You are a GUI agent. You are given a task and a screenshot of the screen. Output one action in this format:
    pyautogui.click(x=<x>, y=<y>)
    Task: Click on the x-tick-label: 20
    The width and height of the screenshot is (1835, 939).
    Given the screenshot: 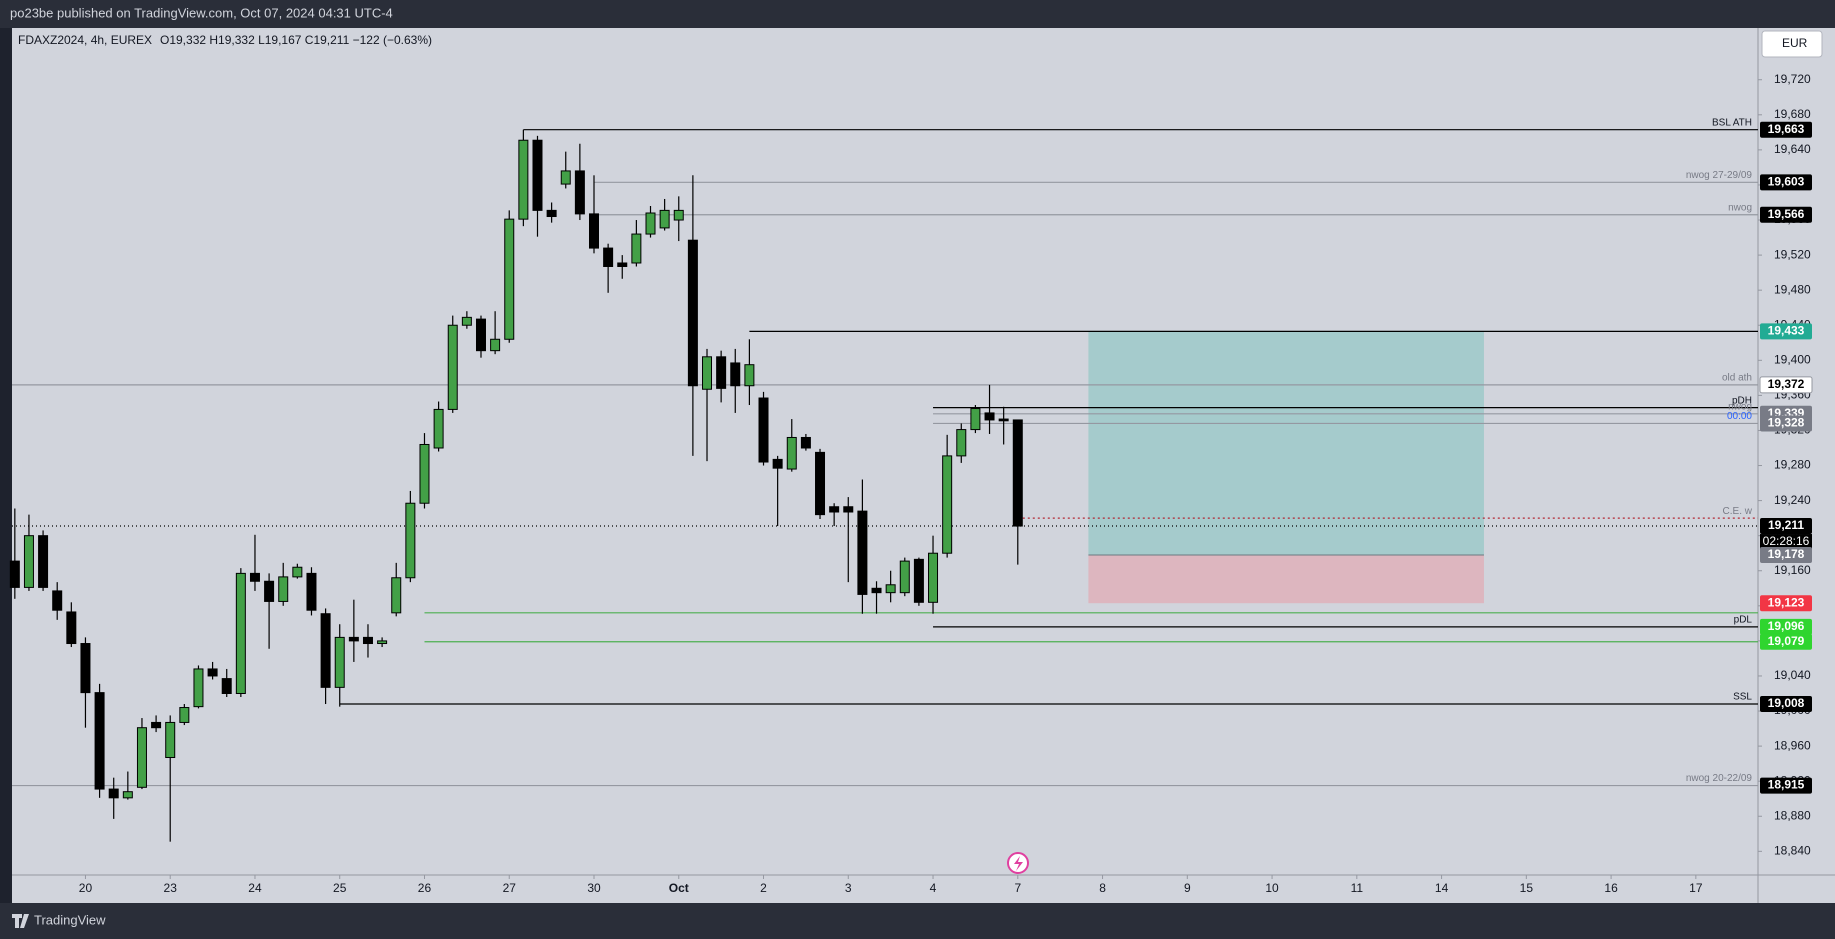 What is the action you would take?
    pyautogui.click(x=86, y=888)
    